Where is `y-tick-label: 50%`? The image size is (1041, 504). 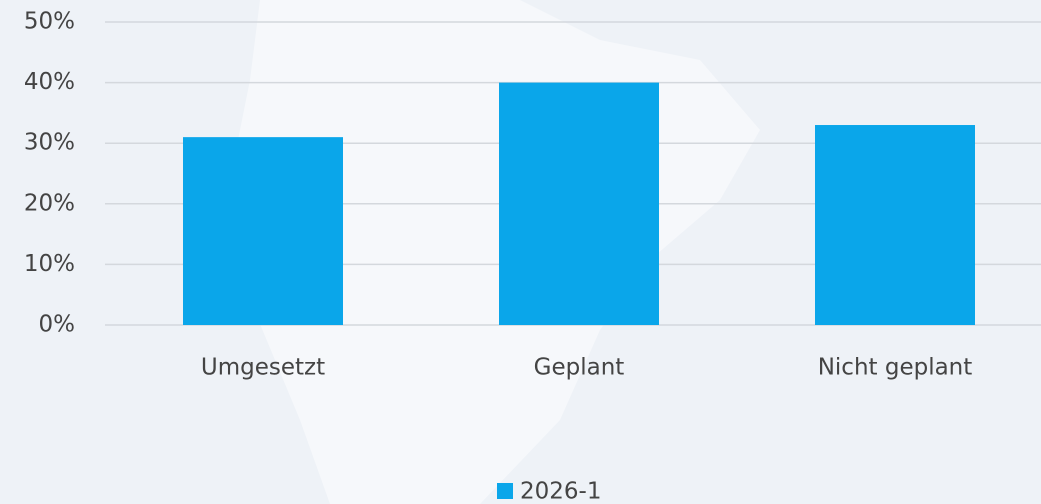
y-tick-label: 50% is located at coordinates (49, 22).